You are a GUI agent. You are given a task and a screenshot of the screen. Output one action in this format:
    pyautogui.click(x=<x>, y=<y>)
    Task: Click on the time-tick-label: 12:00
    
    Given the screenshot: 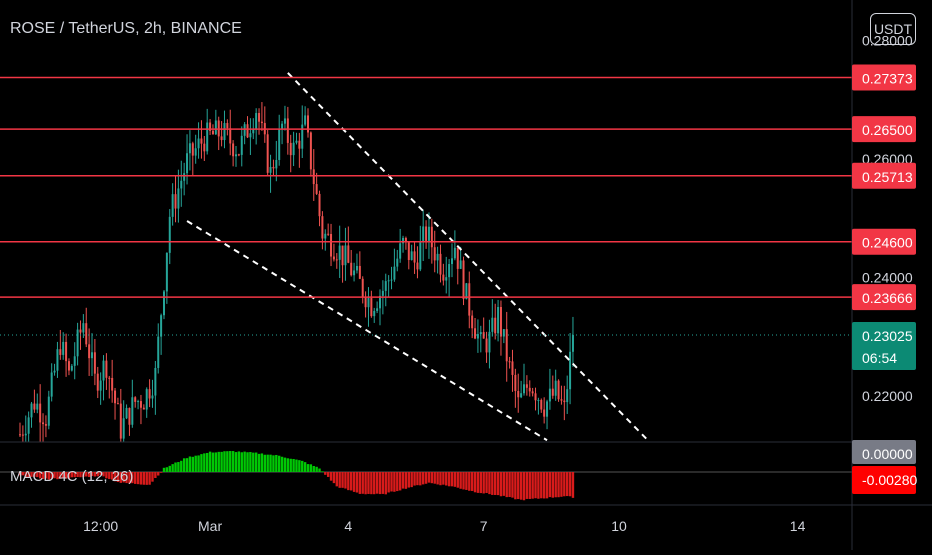 What is the action you would take?
    pyautogui.click(x=100, y=526)
    